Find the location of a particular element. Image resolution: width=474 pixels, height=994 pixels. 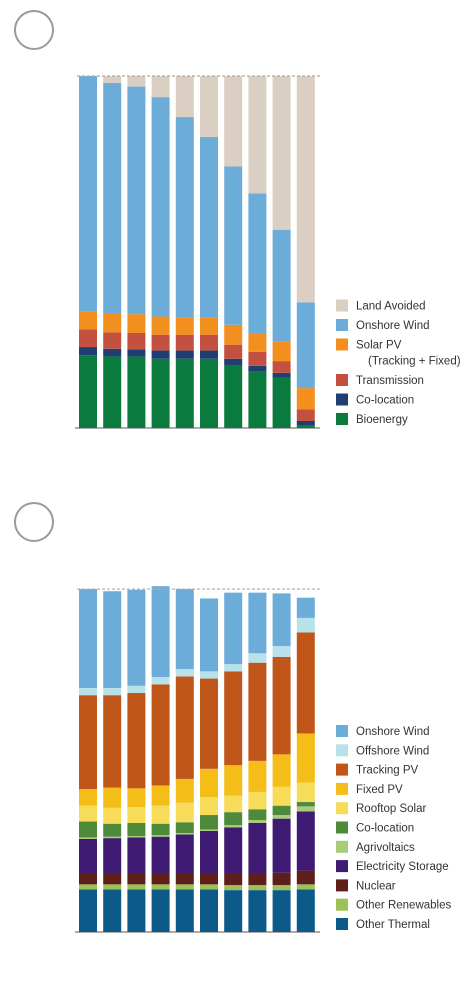

legend-label-line: Onshore Wind is located at coordinates (393, 732).